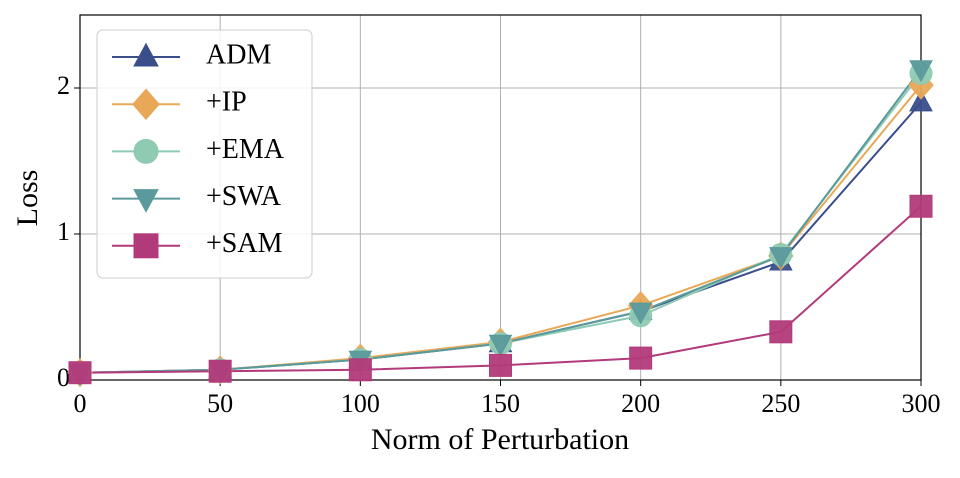 Image resolution: width=960 pixels, height=478 pixels. I want to click on x-tick-label: 150, so click(500, 403).